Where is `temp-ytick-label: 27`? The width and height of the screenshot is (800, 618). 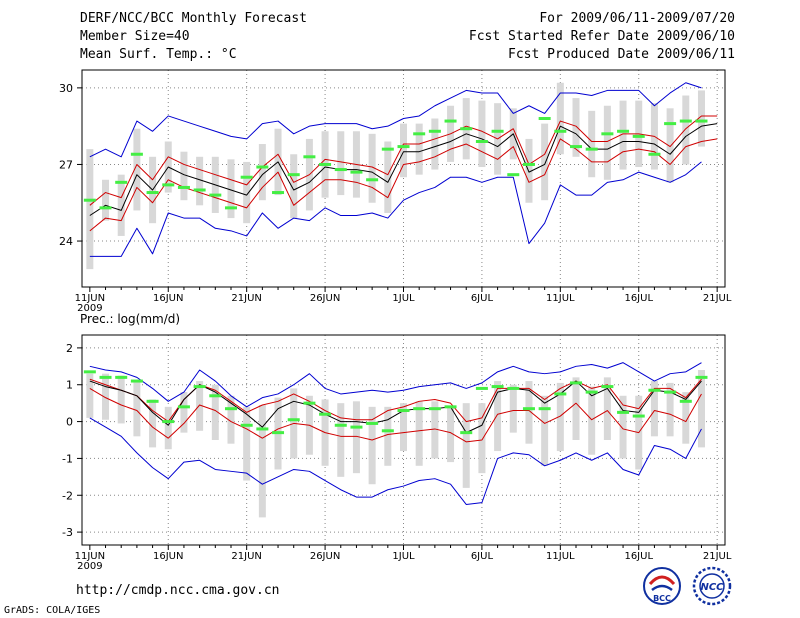 temp-ytick-label: 27 is located at coordinates (66, 164).